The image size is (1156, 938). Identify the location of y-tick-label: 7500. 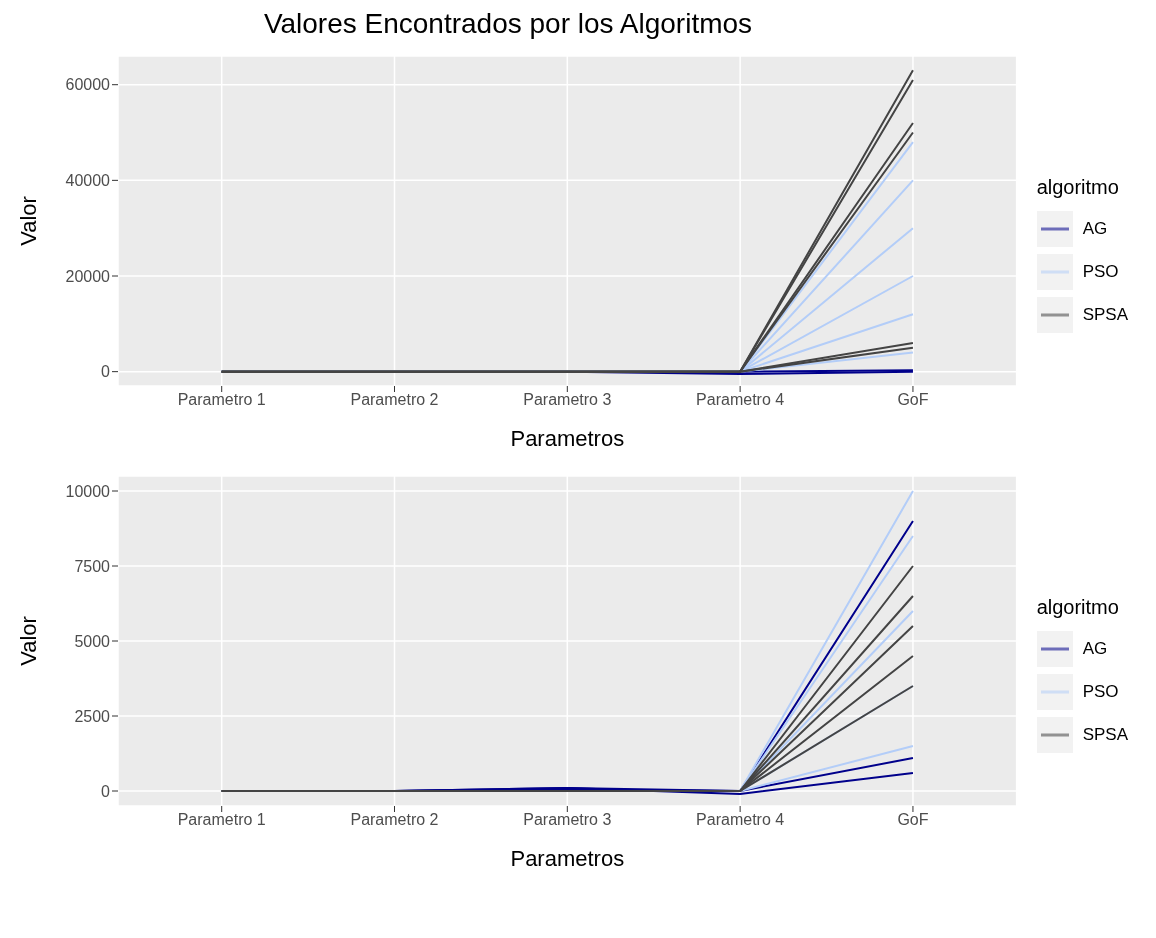
(92, 566).